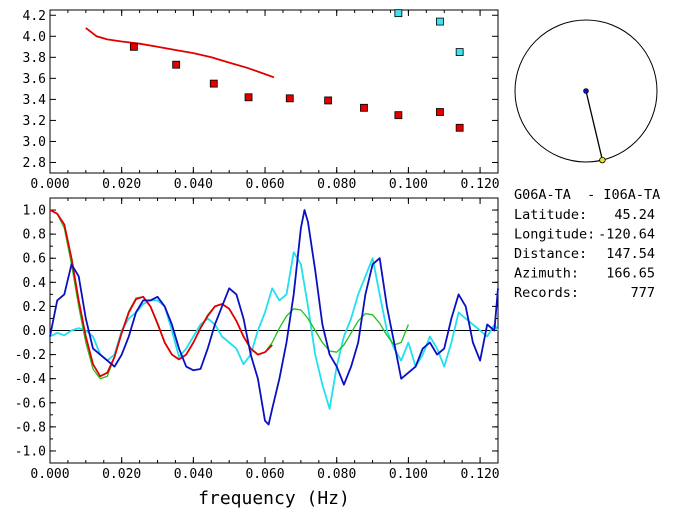 The height and width of the screenshot is (519, 697). Describe the element at coordinates (546, 293) in the screenshot. I see `info-label: Records:` at that location.